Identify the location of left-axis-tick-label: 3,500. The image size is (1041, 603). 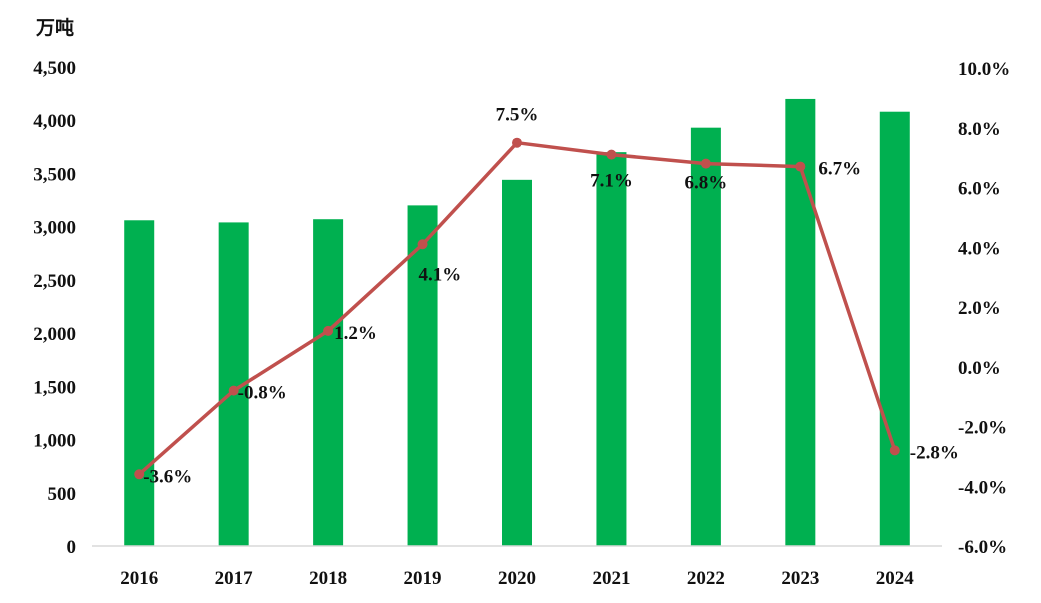
(54, 174).